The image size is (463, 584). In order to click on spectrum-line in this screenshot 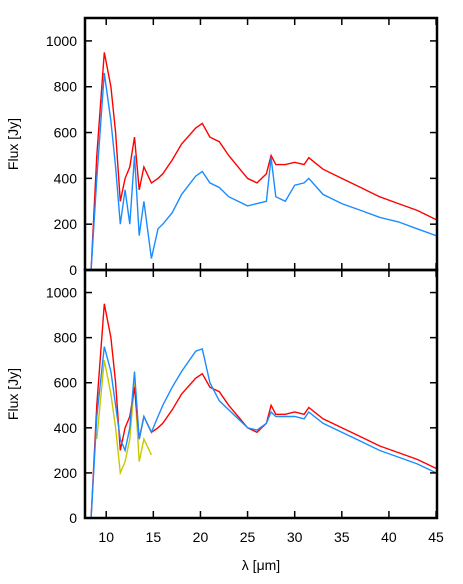, I will do `click(124, 418)`.